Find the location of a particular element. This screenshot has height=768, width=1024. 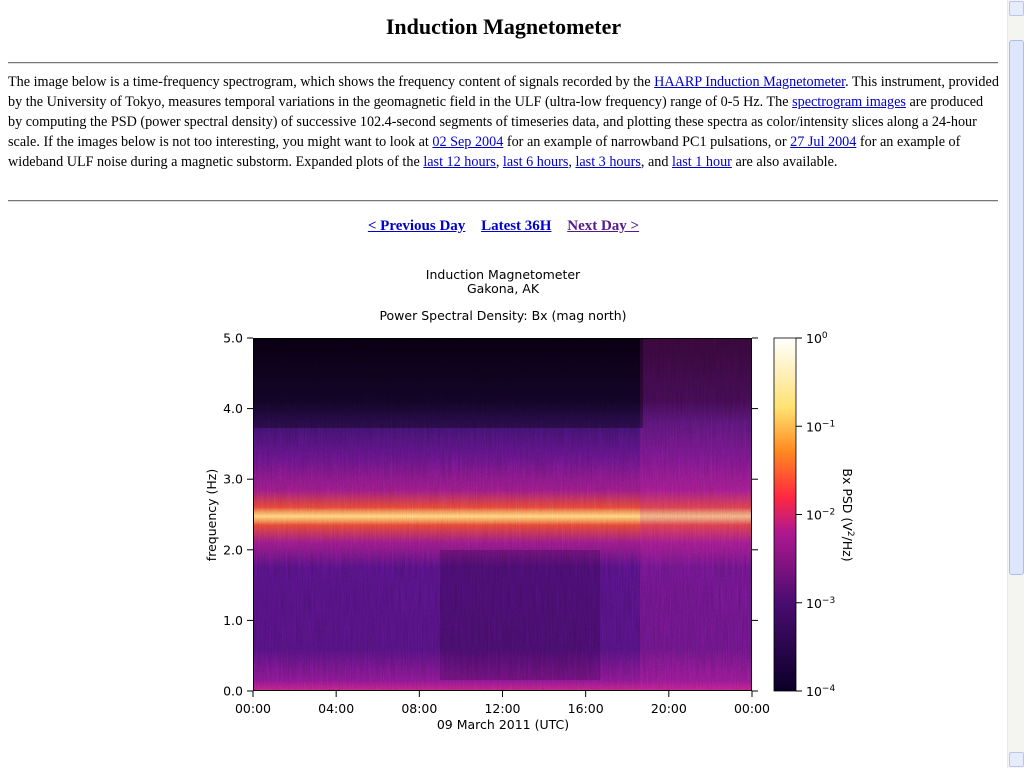

colorbar-tick-exponent: −2 is located at coordinates (828, 513).